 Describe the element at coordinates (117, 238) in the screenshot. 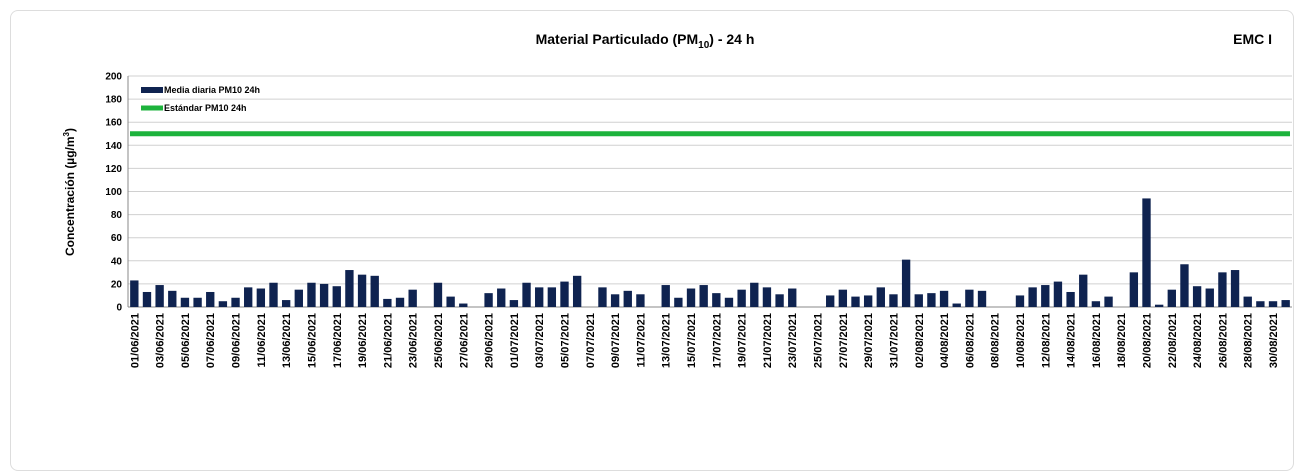

I see `y-tick-label: 60` at that location.